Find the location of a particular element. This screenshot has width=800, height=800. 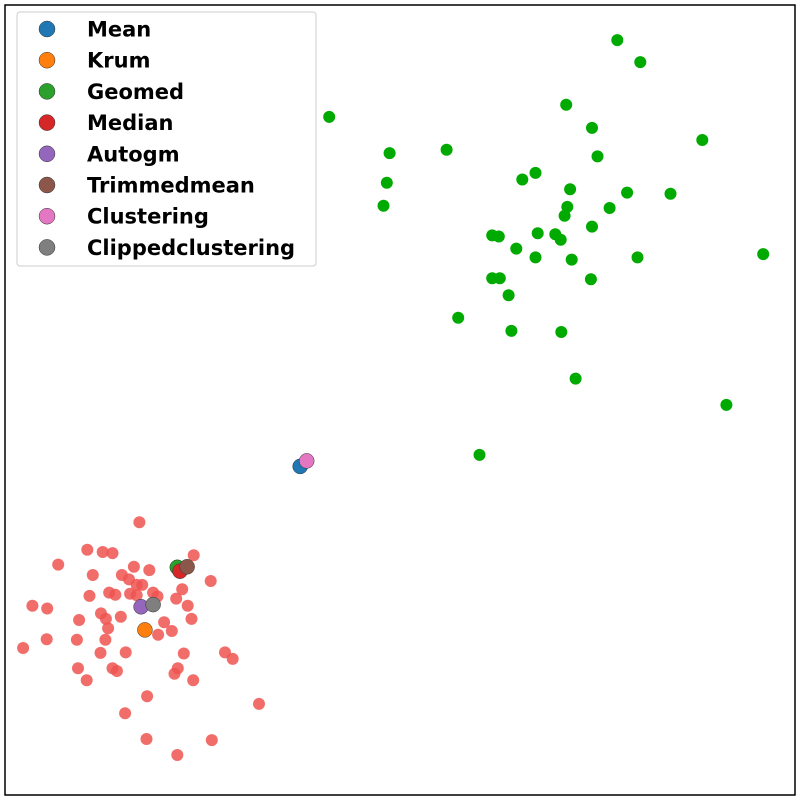

legend-marker-krum is located at coordinates (47, 60).